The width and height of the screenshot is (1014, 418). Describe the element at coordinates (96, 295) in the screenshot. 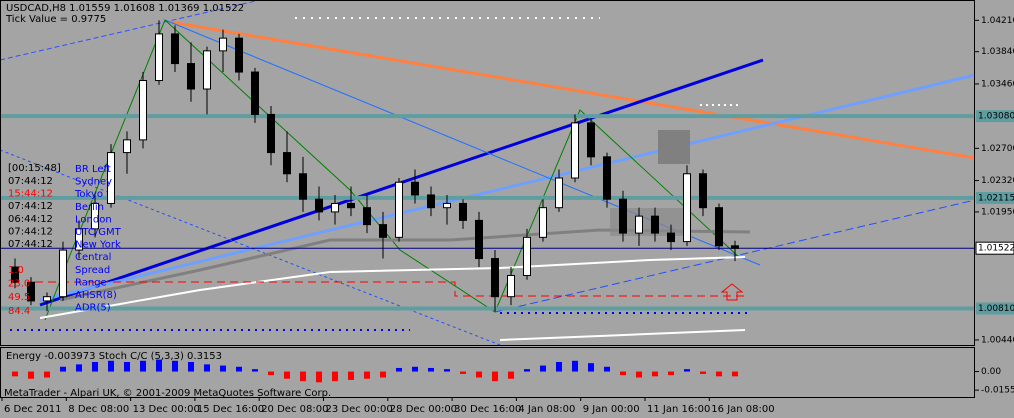

I see `session-label: AHSR(8)` at that location.